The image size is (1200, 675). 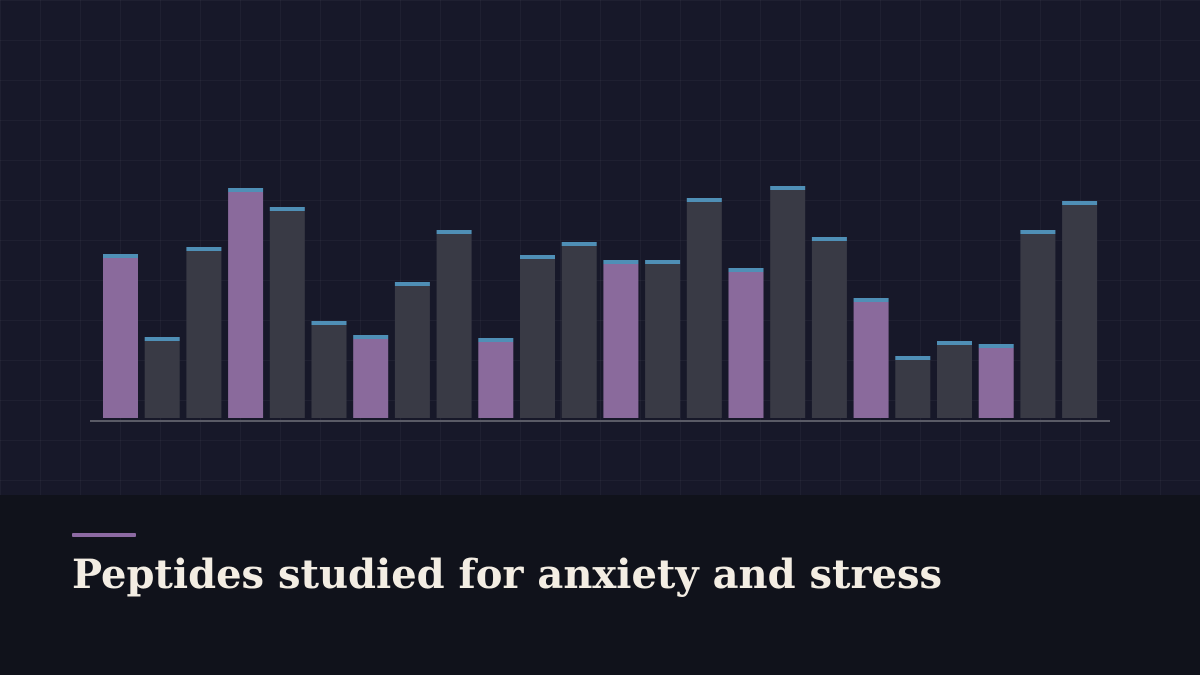 What do you see at coordinates (507, 574) in the screenshot?
I see `page-title: Peptides studied for anxiety and stress` at bounding box center [507, 574].